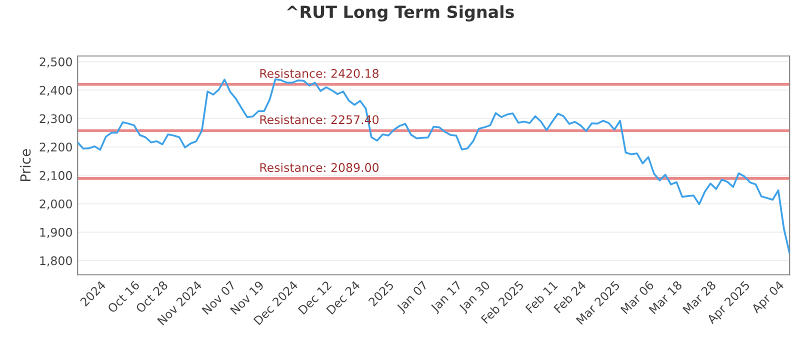 This screenshot has height=350, width=800. Describe the element at coordinates (56, 204) in the screenshot. I see `y-tick-label: 2,000` at that location.